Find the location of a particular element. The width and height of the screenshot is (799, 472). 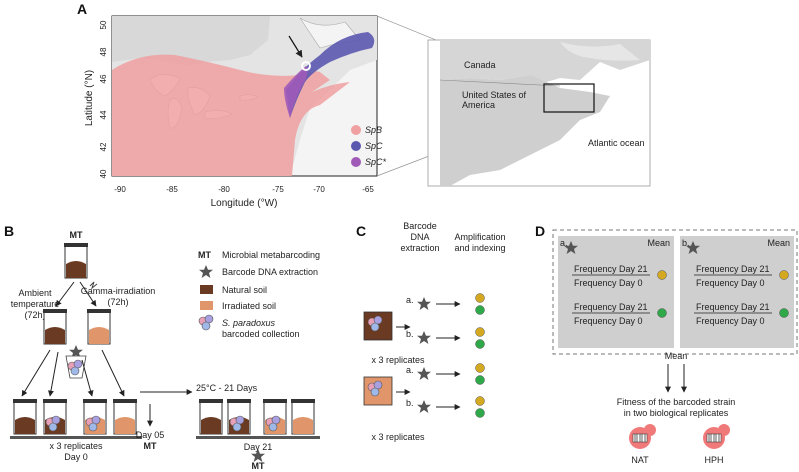

y-tick: 42 is located at coordinates (103, 146).